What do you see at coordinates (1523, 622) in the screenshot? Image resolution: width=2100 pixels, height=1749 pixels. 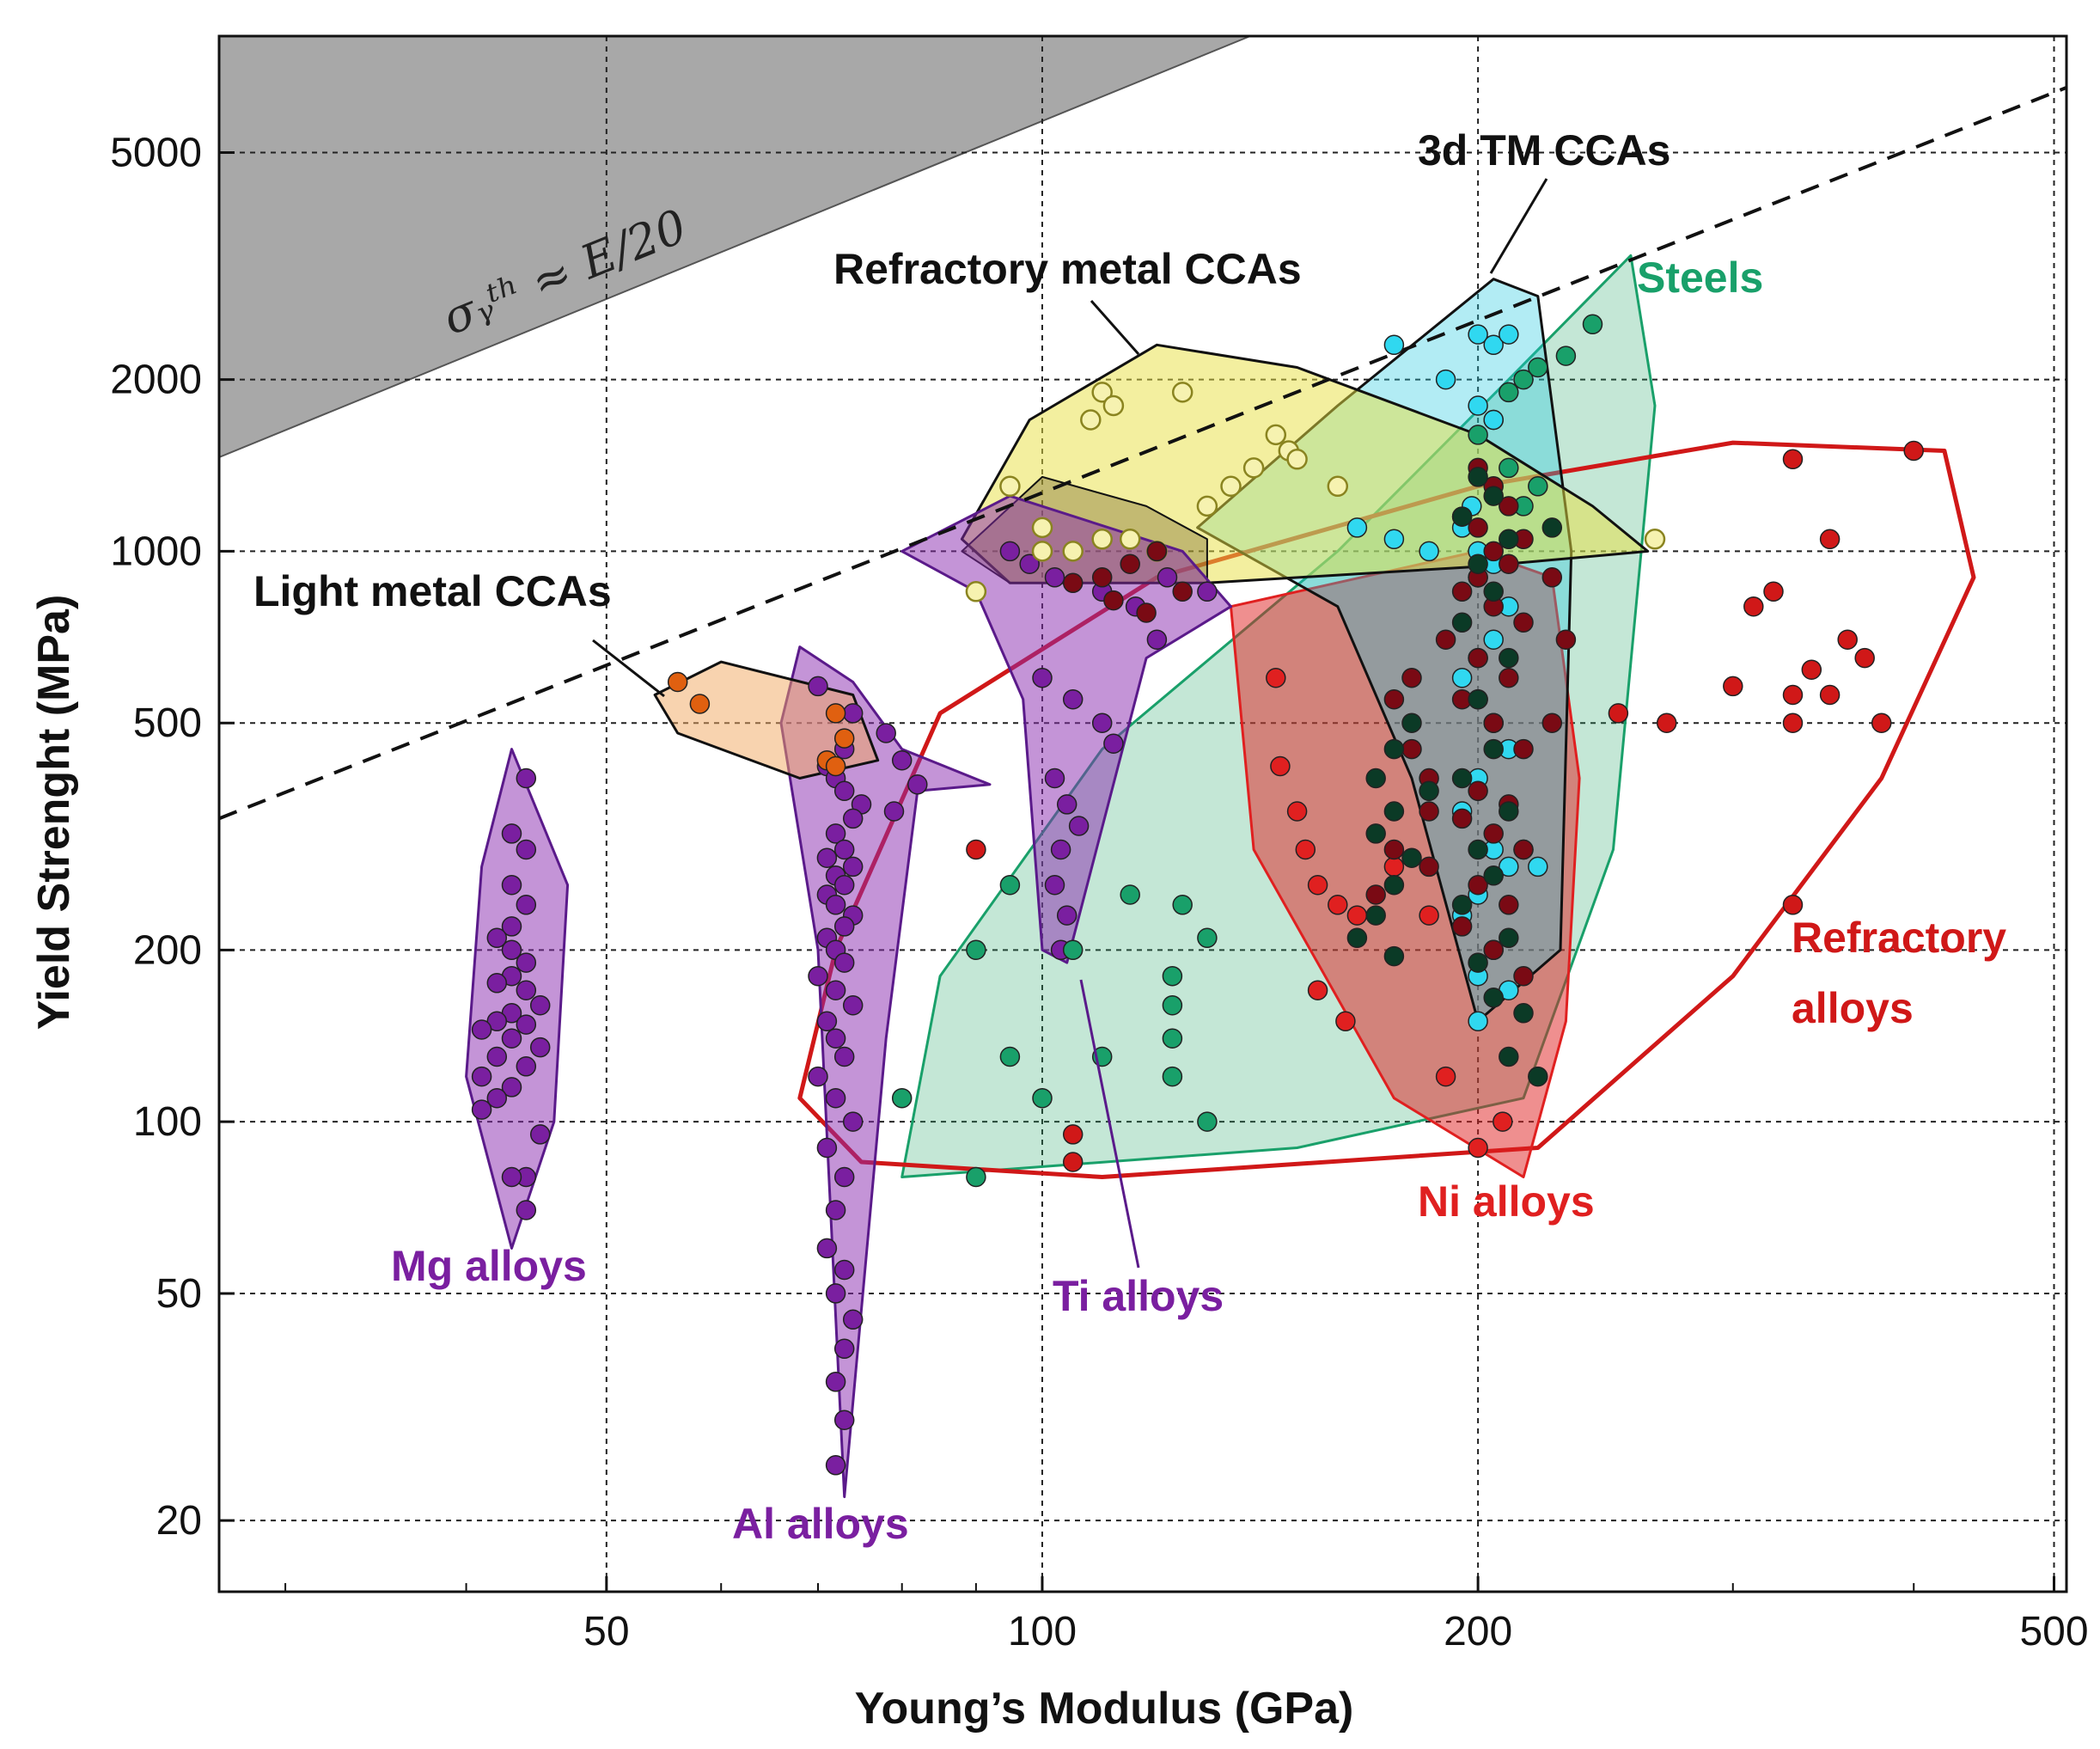 I see `point-dense-cca-cluster-dark-red--11` at bounding box center [1523, 622].